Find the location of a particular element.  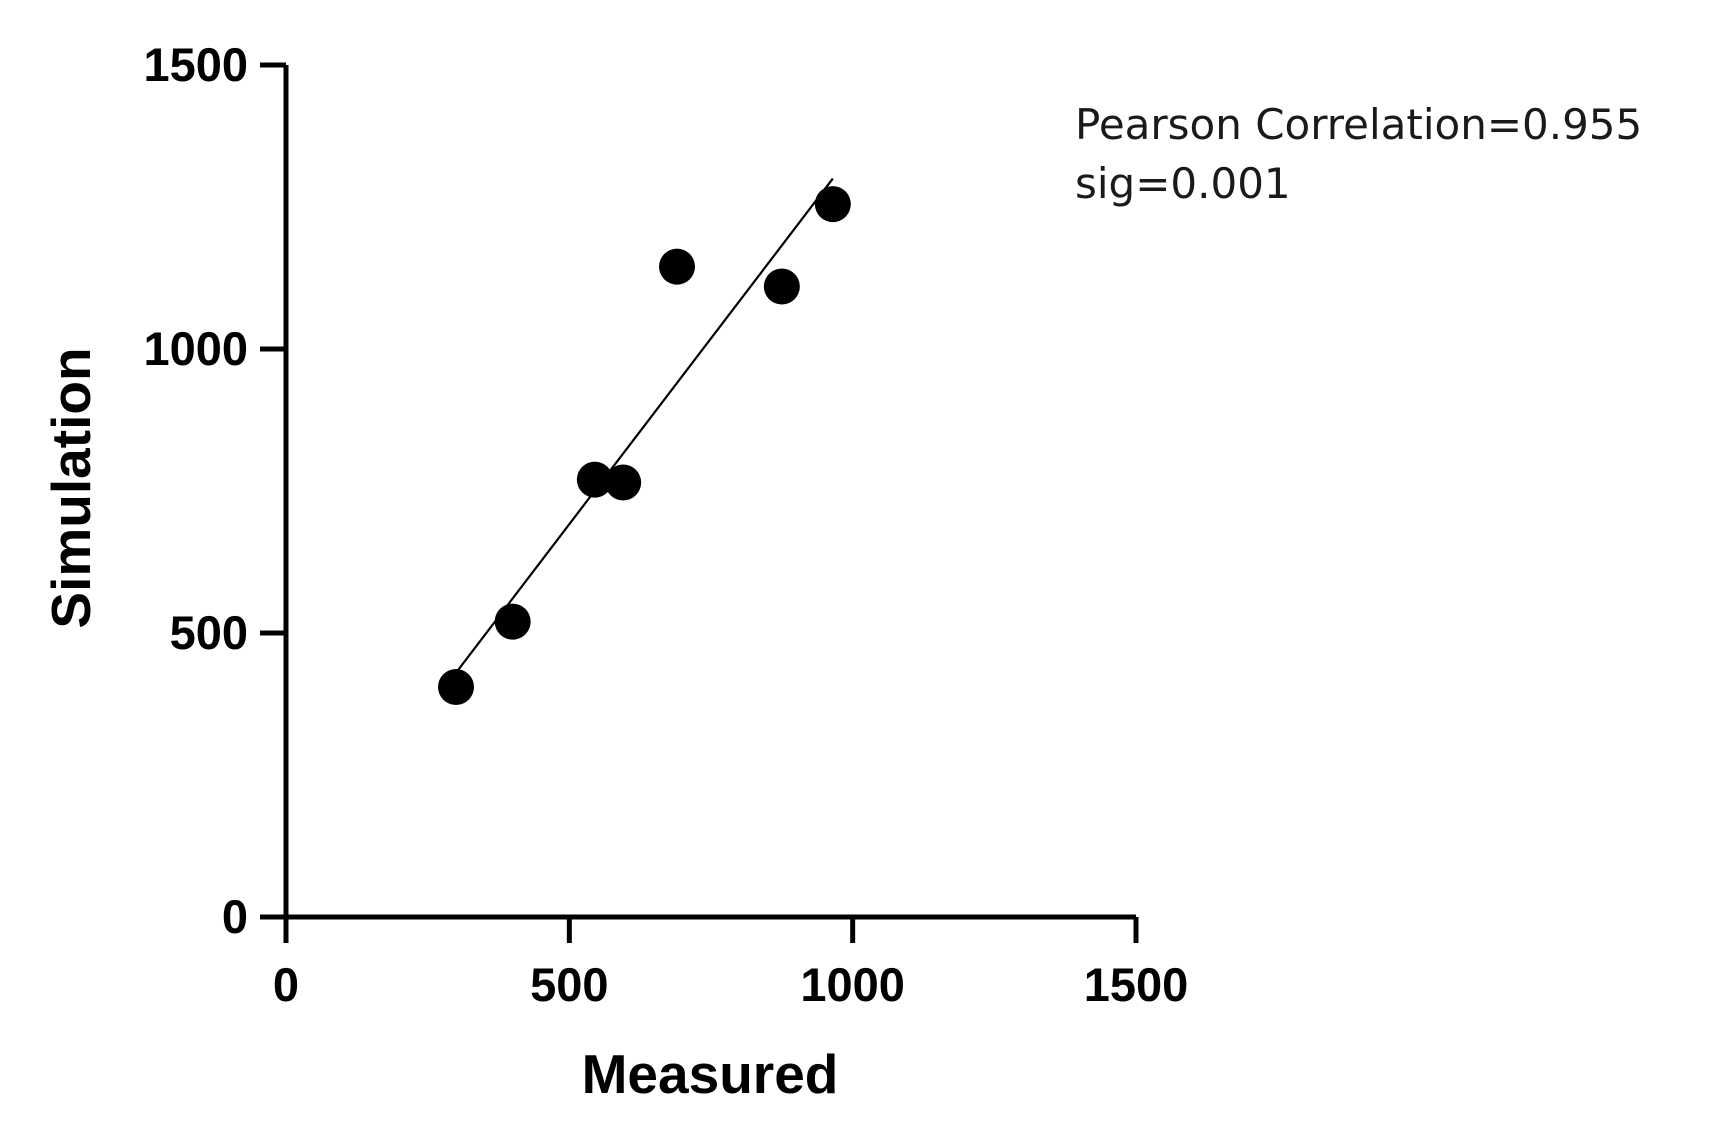

y-axis-title: Simulation is located at coordinates (71, 487).